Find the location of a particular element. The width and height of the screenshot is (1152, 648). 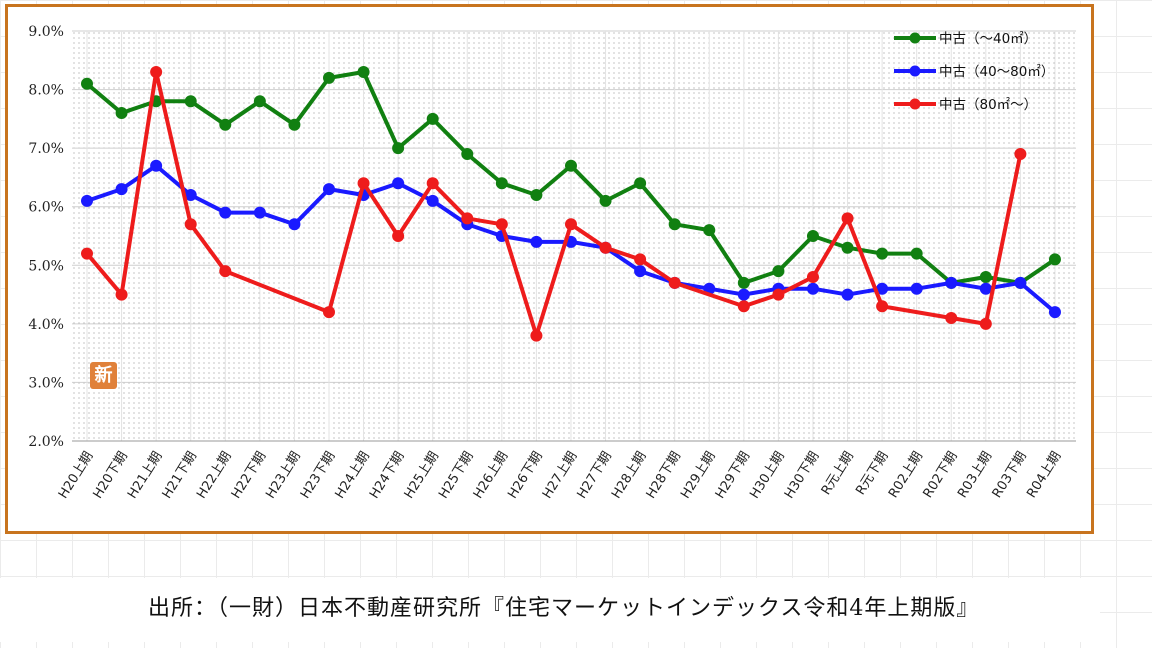

y-tick-label: 3.0% is located at coordinates (46, 383).